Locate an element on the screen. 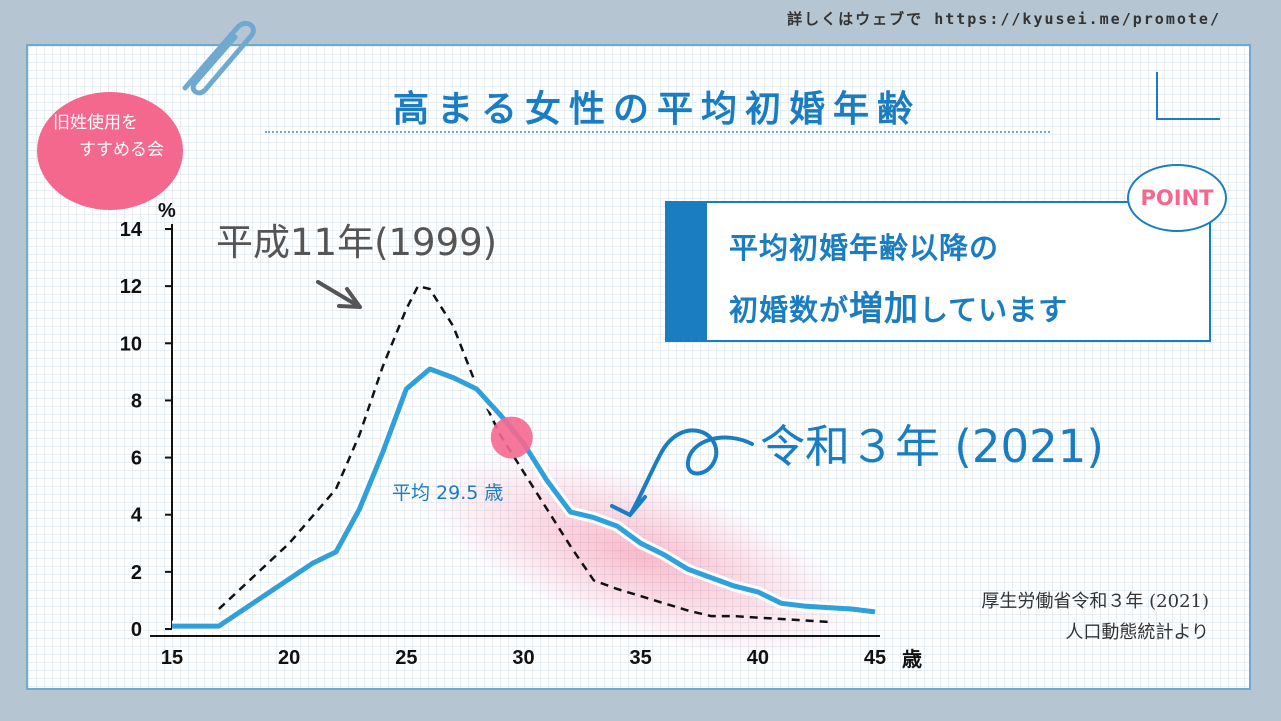 This screenshot has height=721, width=1281. y-tick-label: 6 is located at coordinates (136, 459).